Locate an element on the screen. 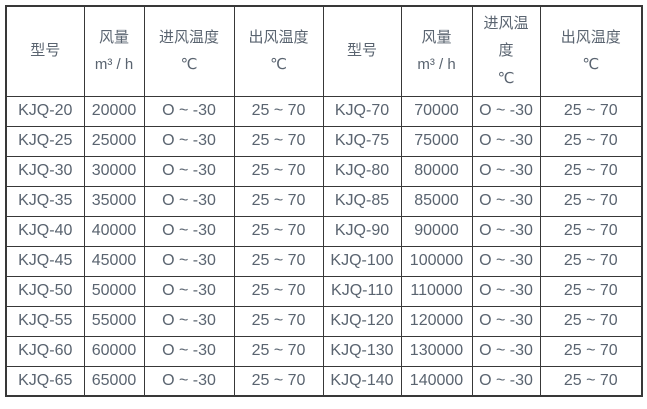  airflow-cell: 20000 is located at coordinates (114, 111).